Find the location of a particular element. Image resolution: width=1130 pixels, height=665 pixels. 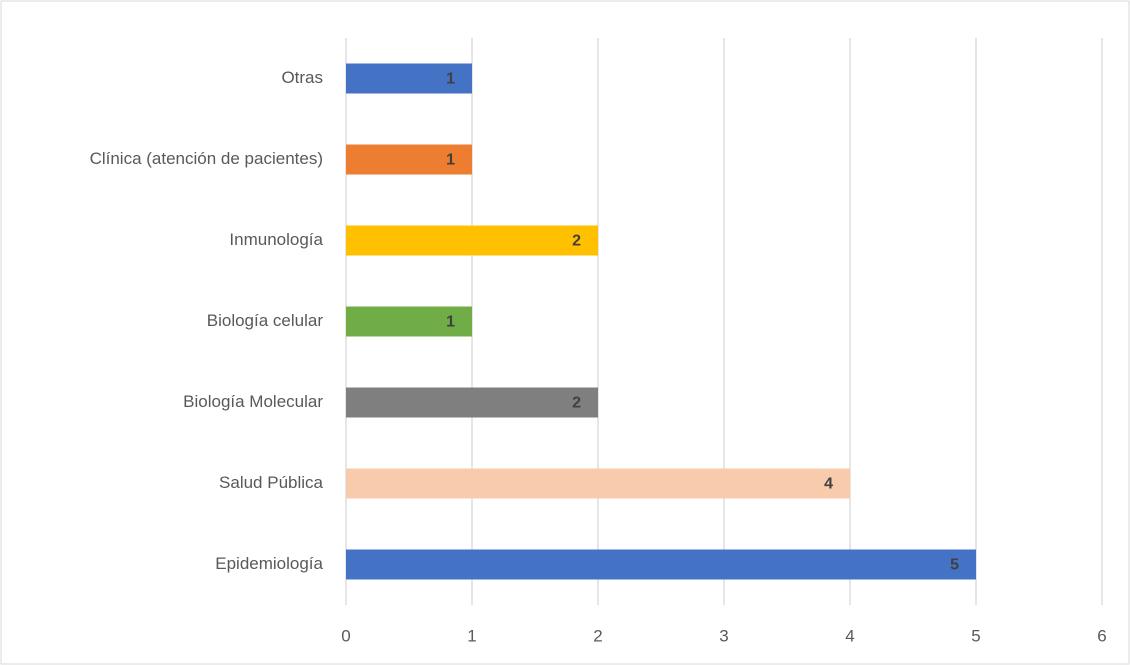

x-tick-label: 6 is located at coordinates (1101, 635).